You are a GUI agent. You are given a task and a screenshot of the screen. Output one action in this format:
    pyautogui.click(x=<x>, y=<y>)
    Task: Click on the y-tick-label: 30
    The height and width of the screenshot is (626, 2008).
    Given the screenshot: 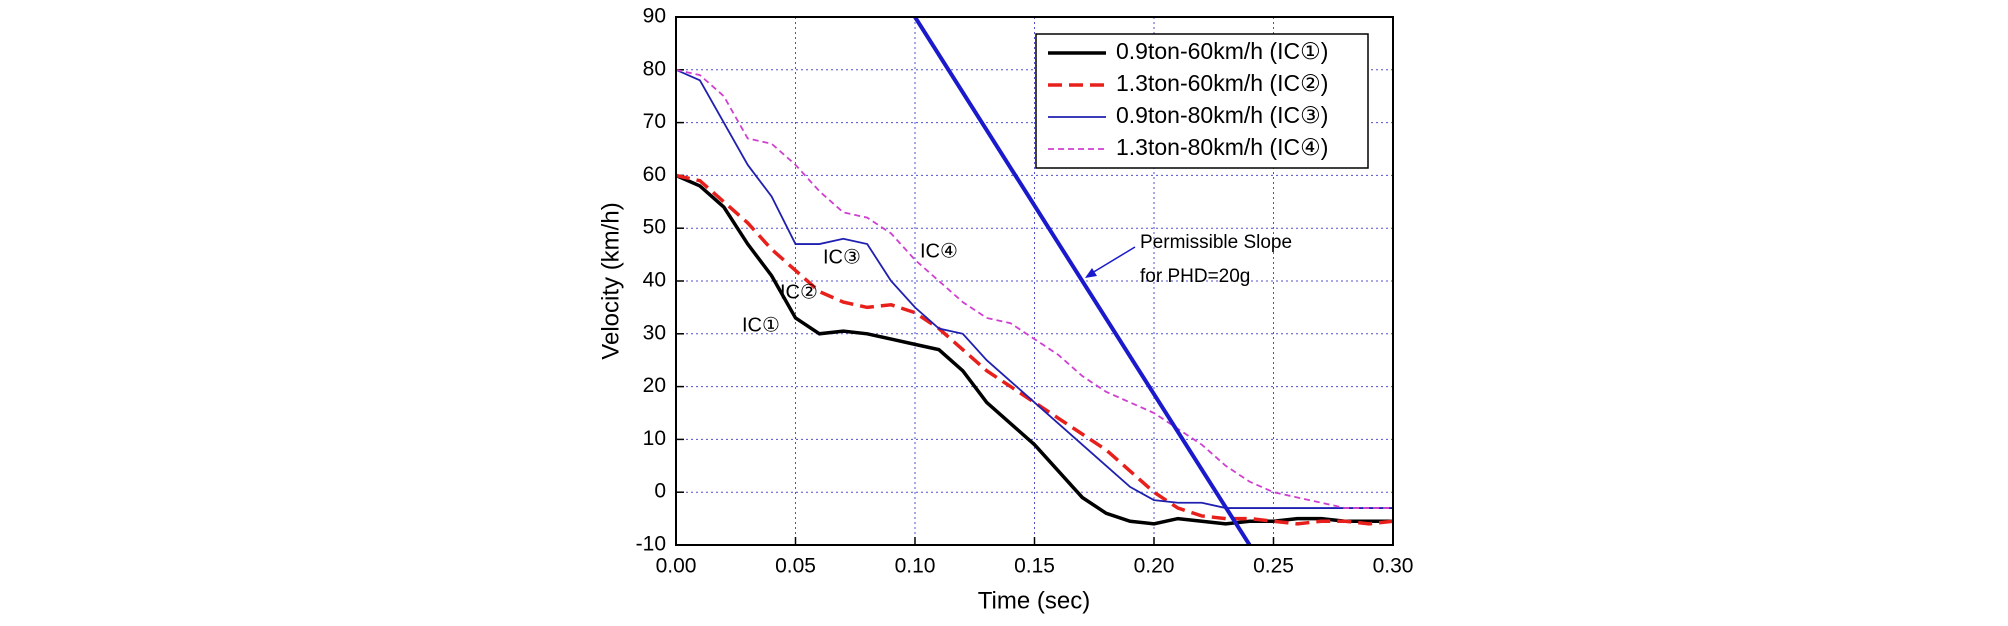 What is the action you would take?
    pyautogui.click(x=654, y=332)
    